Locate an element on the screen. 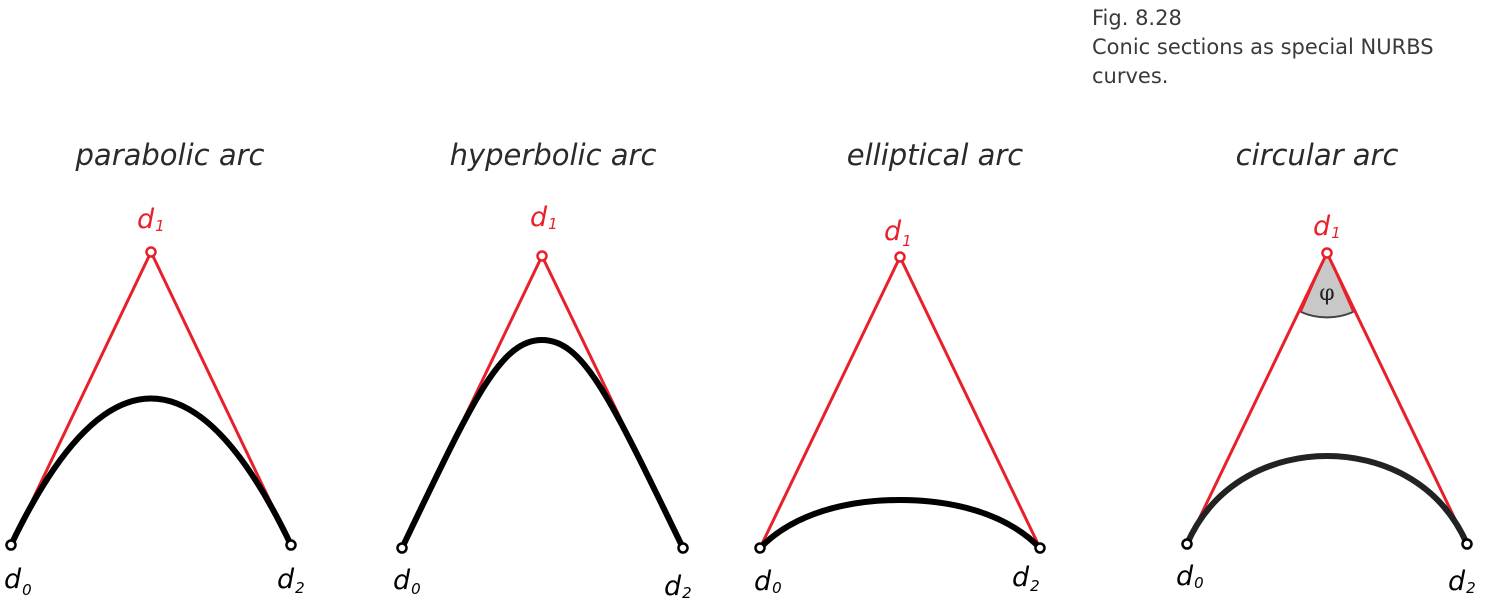  caption-text-line-2: curves. is located at coordinates (1130, 76).